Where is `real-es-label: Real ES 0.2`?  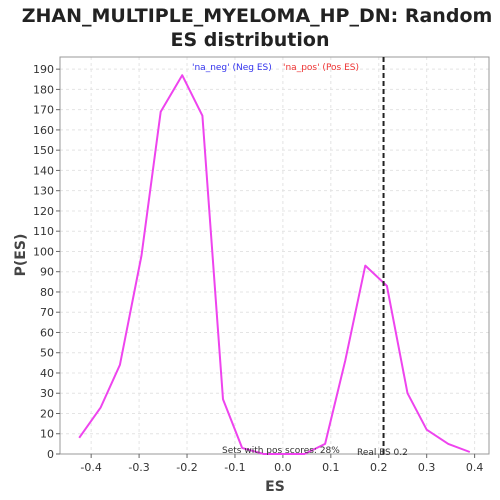
real-es-label: Real ES 0.2 is located at coordinates (382, 453).